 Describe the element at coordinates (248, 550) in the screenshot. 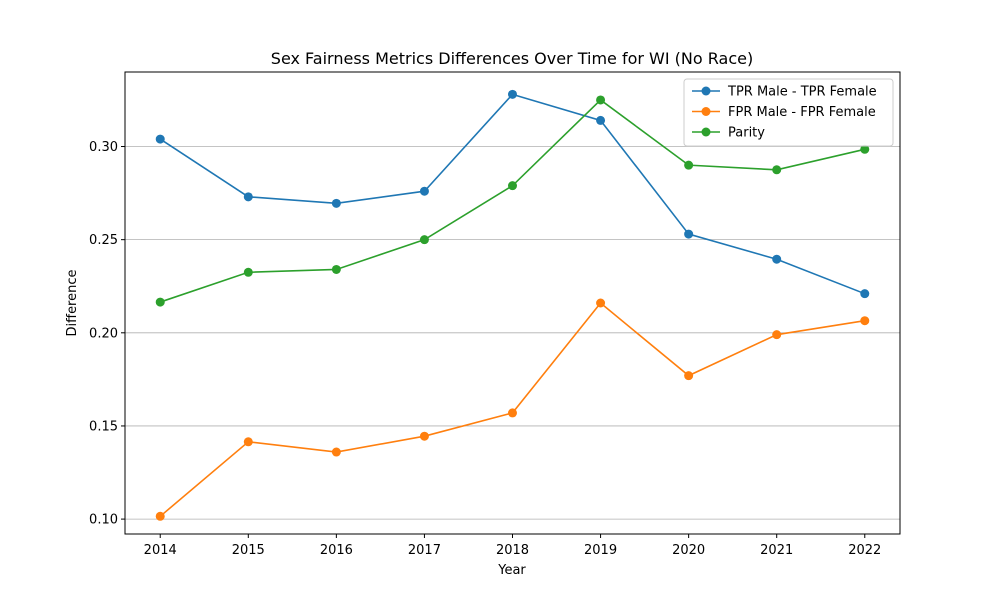

I see `x-tick-label: 2015` at that location.